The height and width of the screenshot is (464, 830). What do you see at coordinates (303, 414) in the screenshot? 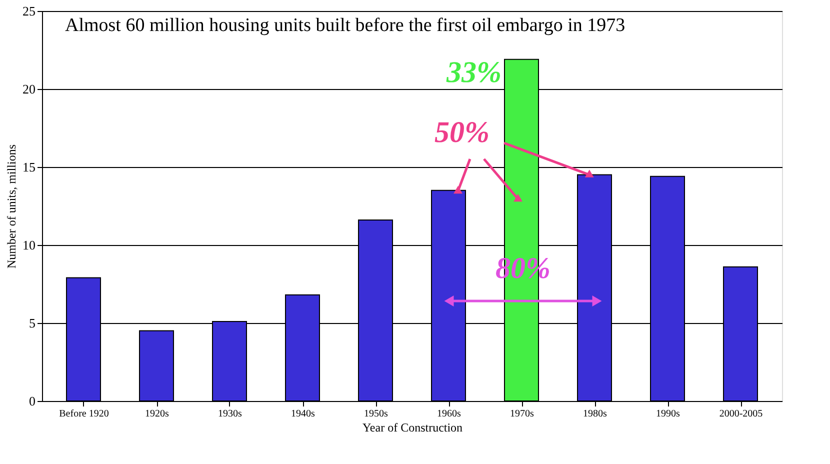
I see `x-tick-label: 1940s` at bounding box center [303, 414].